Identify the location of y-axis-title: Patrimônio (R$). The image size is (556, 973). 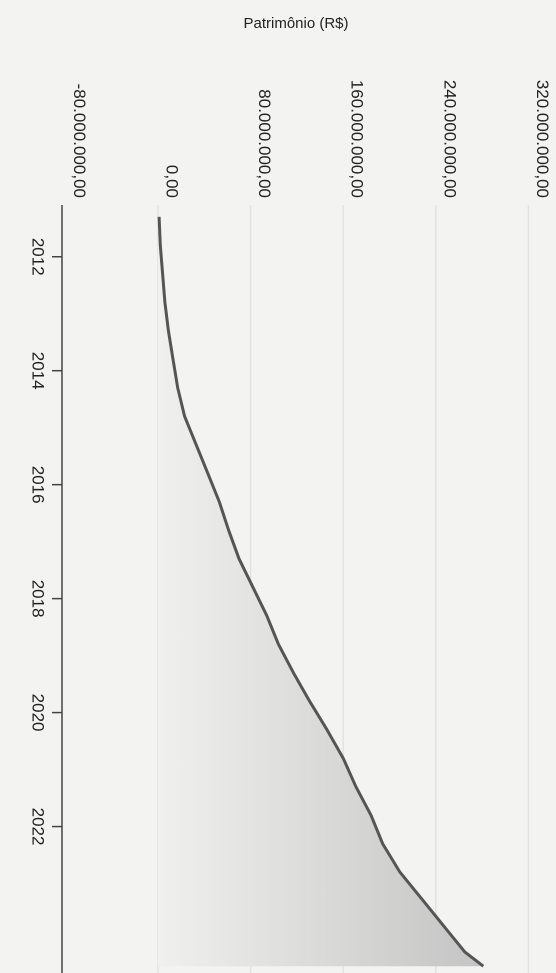
(295, 23).